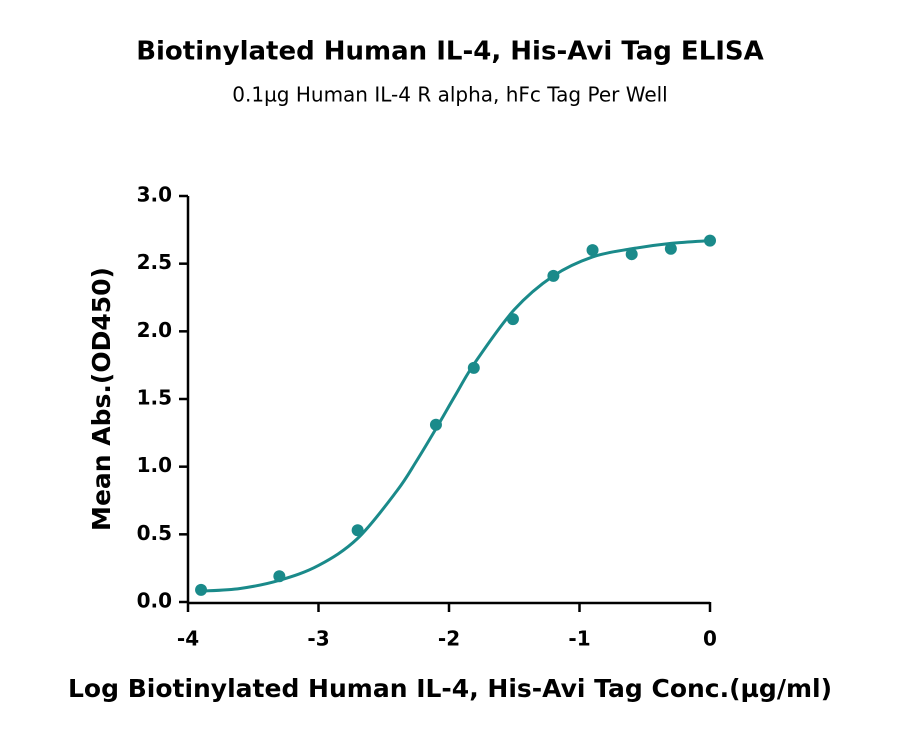 The image size is (900, 738). Describe the element at coordinates (710, 639) in the screenshot. I see `x-tick-label: 0` at that location.